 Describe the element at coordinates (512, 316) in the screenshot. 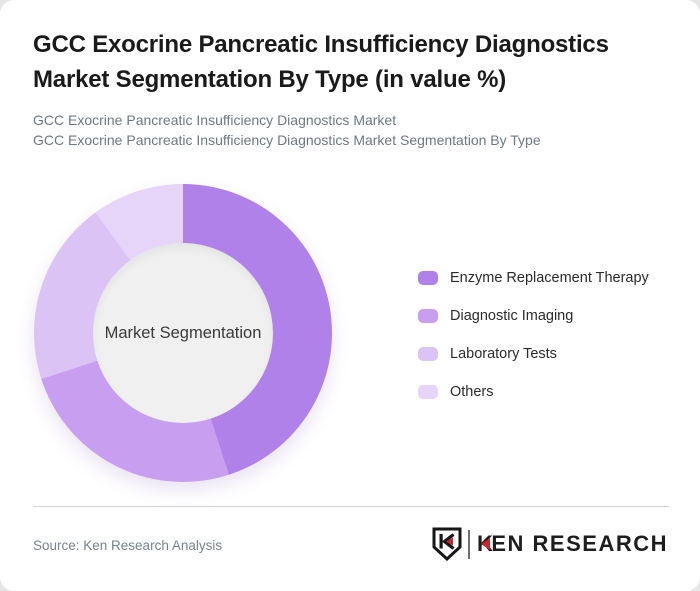

I see `legend-label: Diagnostic Imaging` at that location.